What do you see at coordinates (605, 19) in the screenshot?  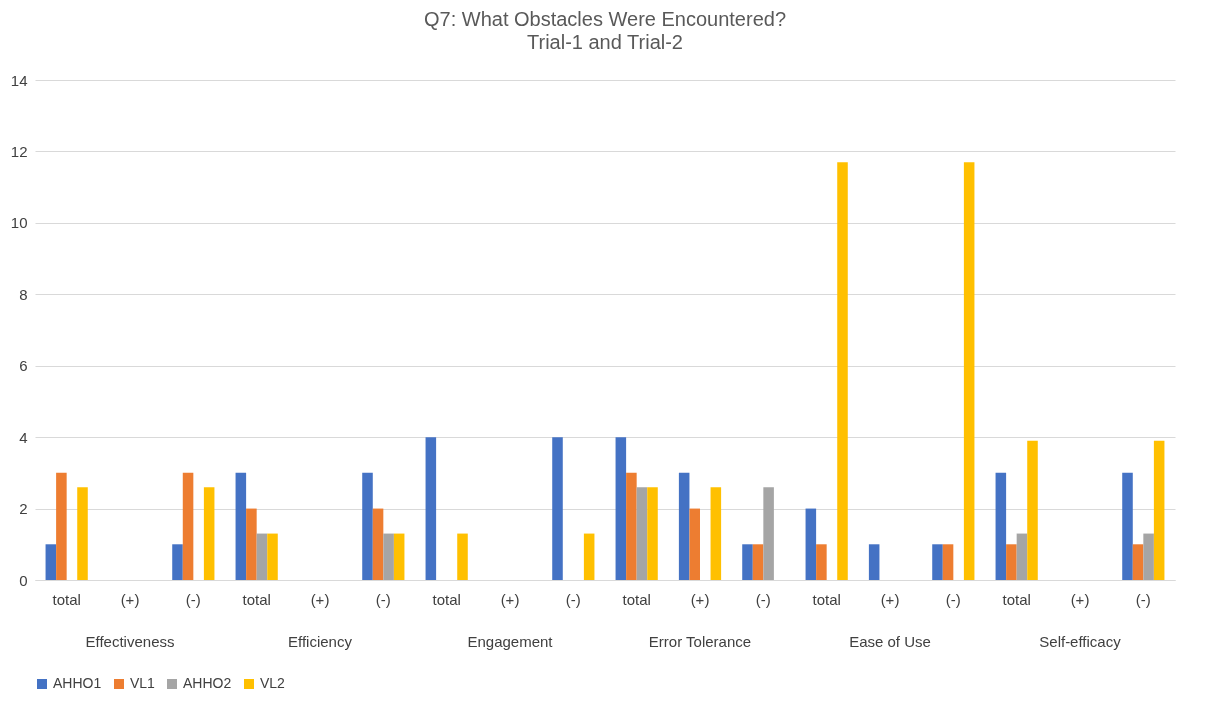 I see `chart-title: Q7: What Obstacles Were Encountered?` at bounding box center [605, 19].